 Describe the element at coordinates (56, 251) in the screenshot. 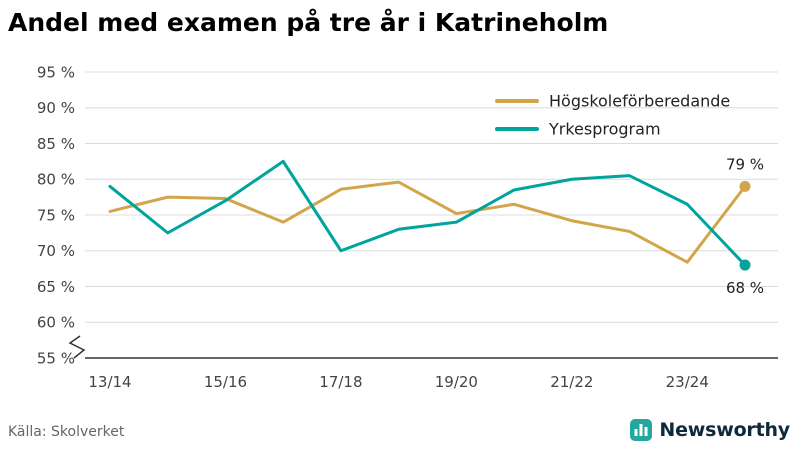

I see `y-tick-label: 70 %` at that location.